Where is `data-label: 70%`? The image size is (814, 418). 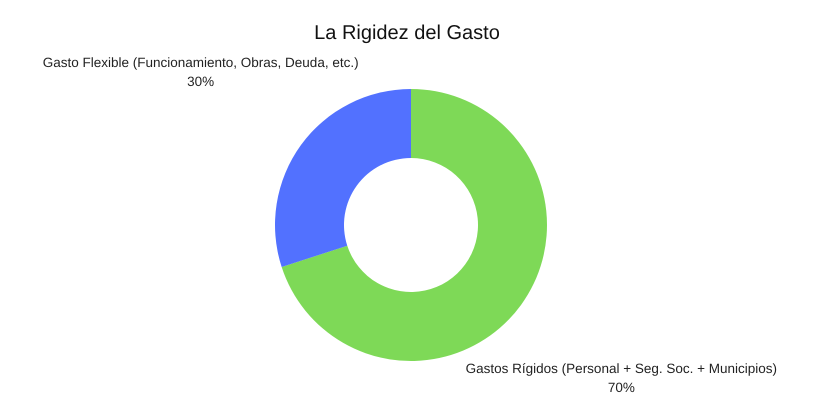
data-label: 70% is located at coordinates (621, 387).